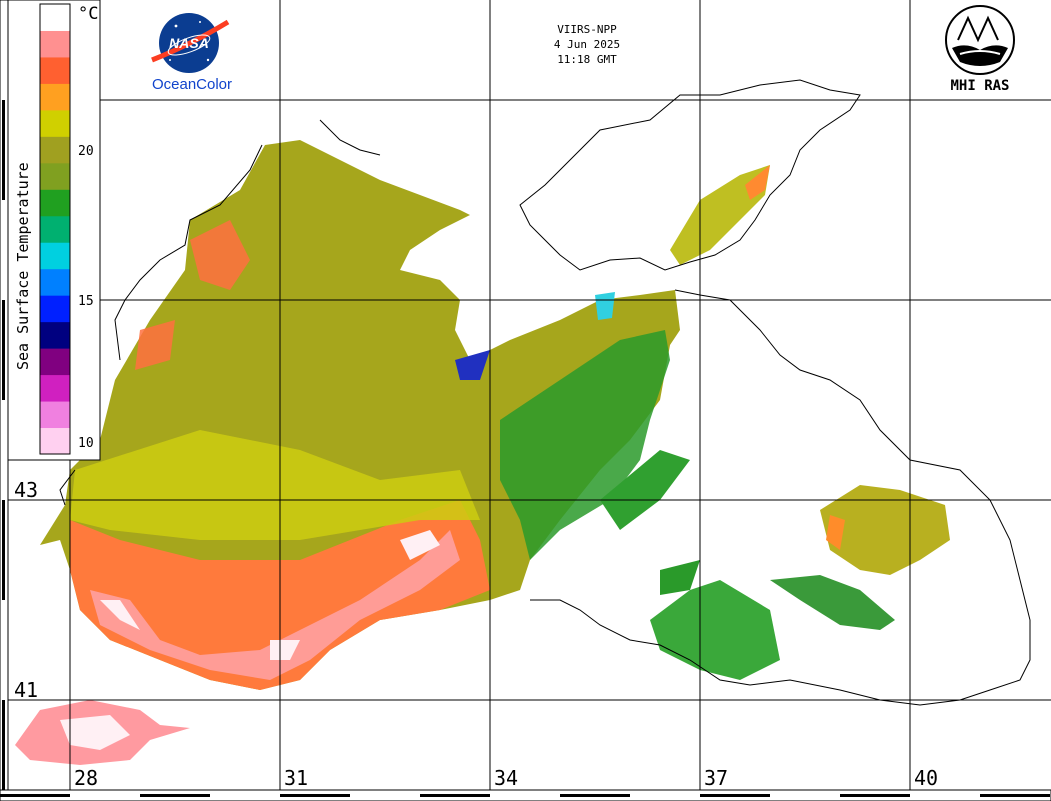 The width and height of the screenshot is (1051, 801). I want to click on legend-title: Sea Surface Temperature, so click(23, 266).